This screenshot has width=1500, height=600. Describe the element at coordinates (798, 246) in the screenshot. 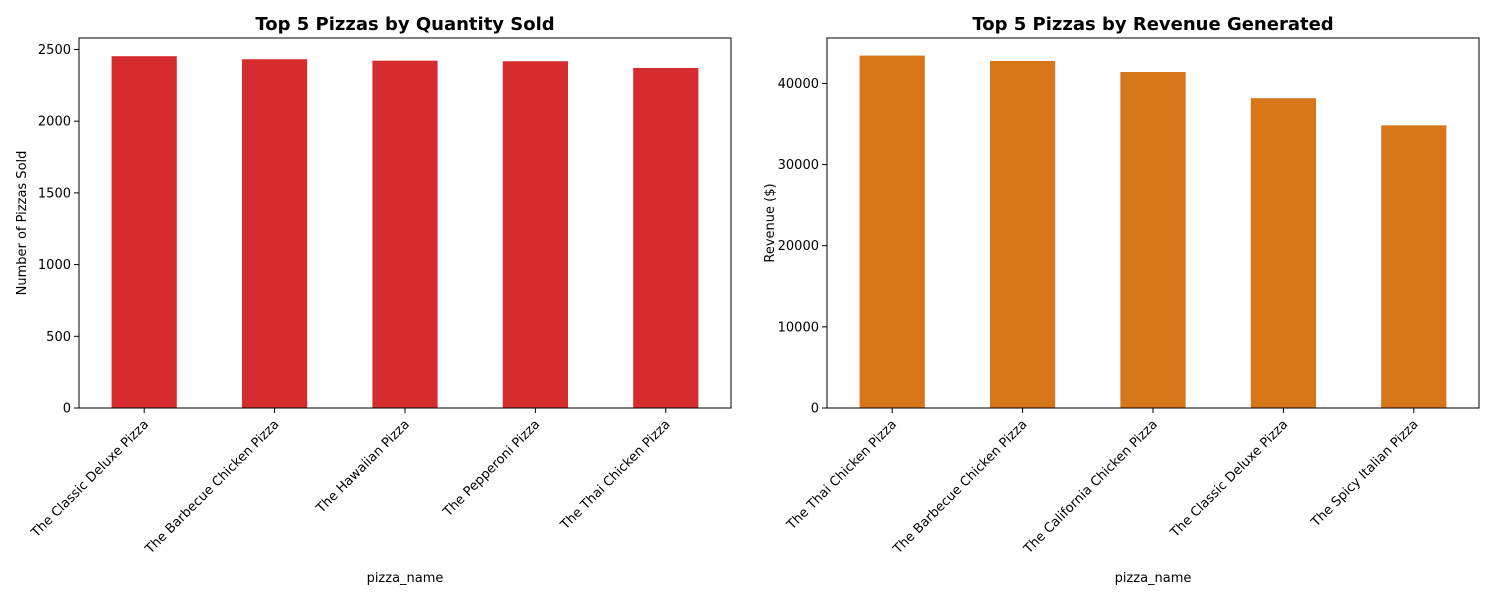

I see `y-tick-label: 20000` at that location.